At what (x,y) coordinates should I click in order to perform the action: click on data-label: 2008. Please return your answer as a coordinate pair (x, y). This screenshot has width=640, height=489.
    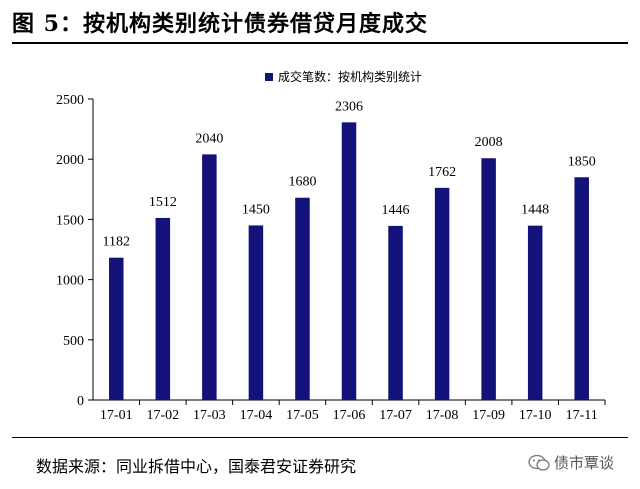
    Looking at the image, I should click on (489, 142).